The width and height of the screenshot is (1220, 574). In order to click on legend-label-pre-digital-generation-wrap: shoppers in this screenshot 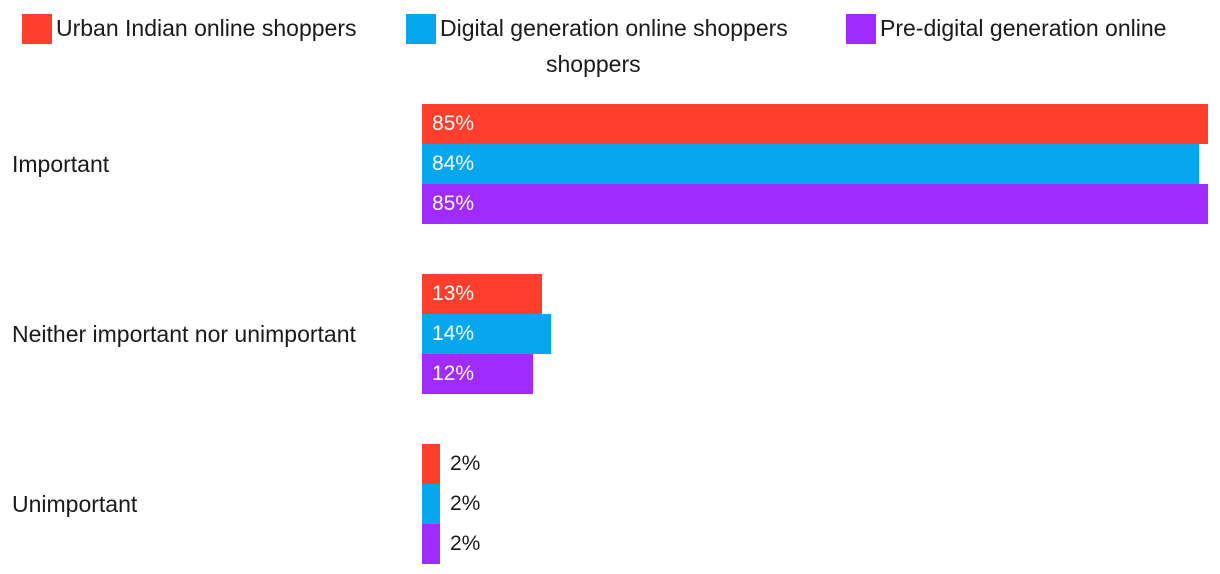, I will do `click(593, 64)`.